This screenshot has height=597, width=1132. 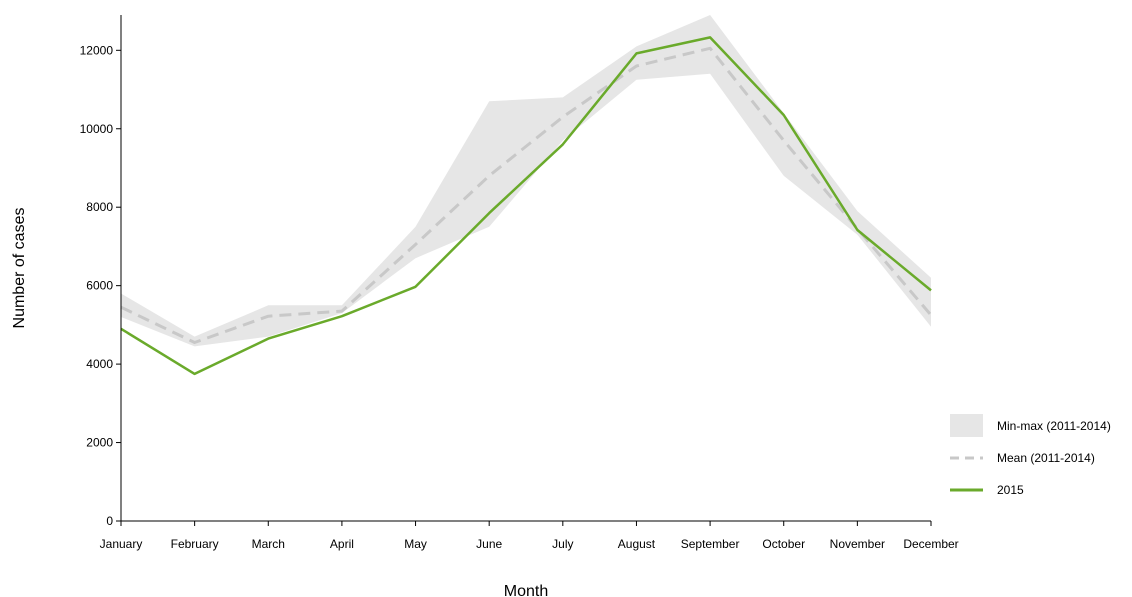 What do you see at coordinates (710, 544) in the screenshot?
I see `x-tick-label: September` at bounding box center [710, 544].